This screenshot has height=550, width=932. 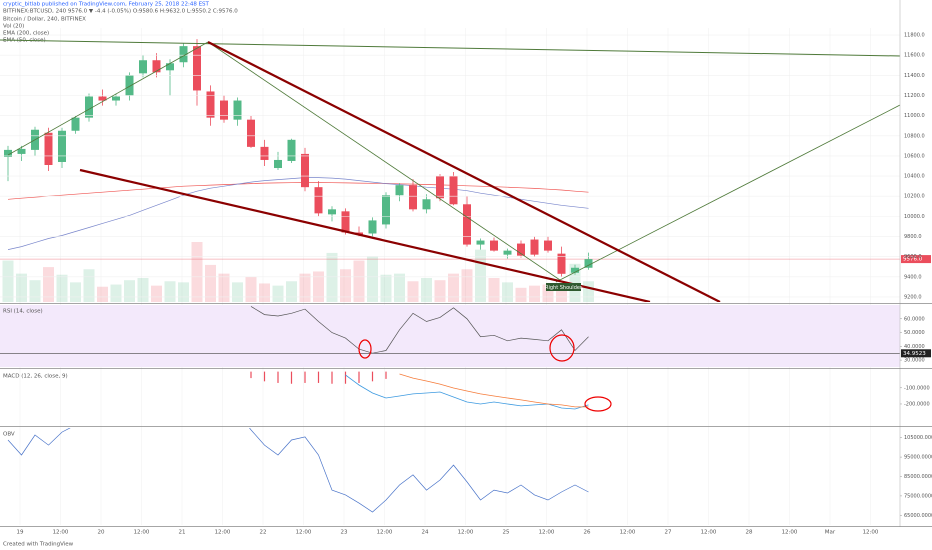 I want to click on y-tick-label: 10400.0, so click(x=914, y=177).